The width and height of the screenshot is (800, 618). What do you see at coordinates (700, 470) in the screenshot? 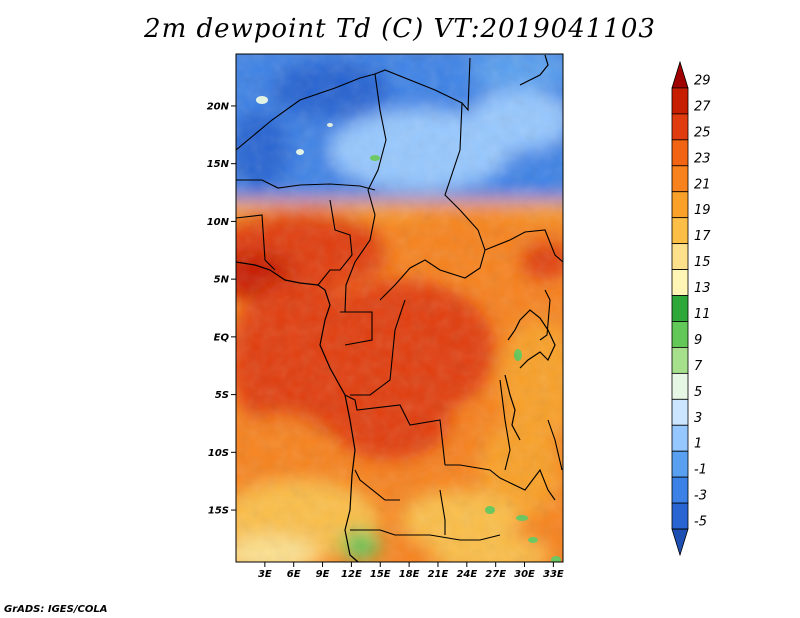
I see `colorbar-label: -1` at bounding box center [700, 470].